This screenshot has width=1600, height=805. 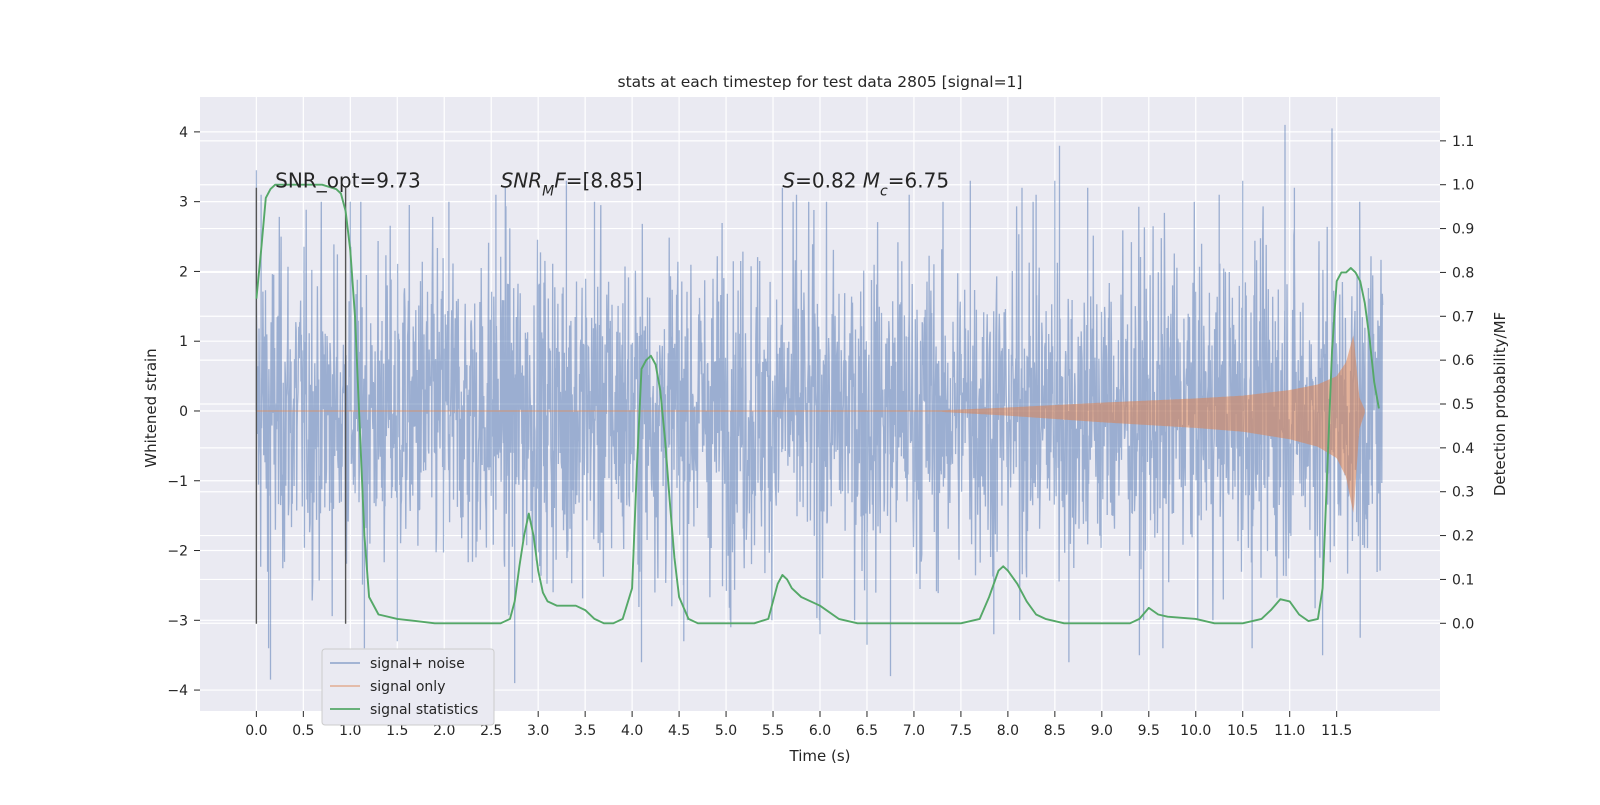 I want to click on x-tick-label: 3.5, so click(x=585, y=731).